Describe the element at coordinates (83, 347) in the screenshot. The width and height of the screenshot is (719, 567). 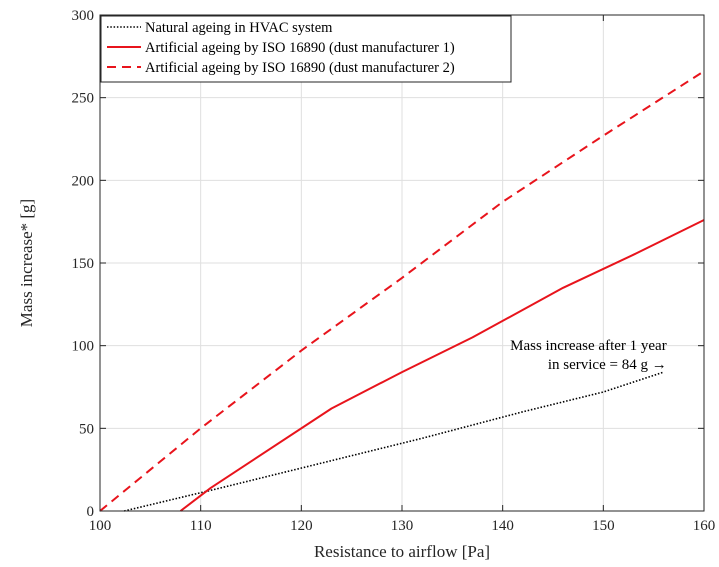
I see `y-tick-label: 100` at that location.